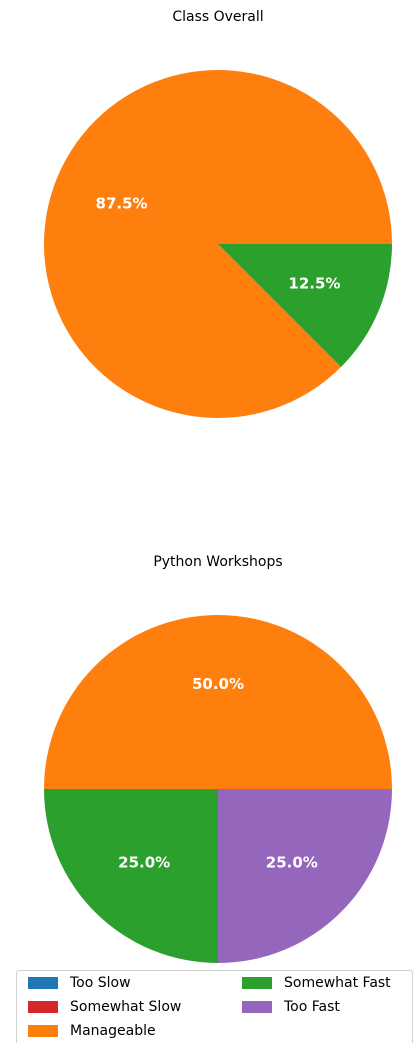 This screenshot has width=416, height=1043. I want to click on legend-label: Too Slow, so click(100, 983).